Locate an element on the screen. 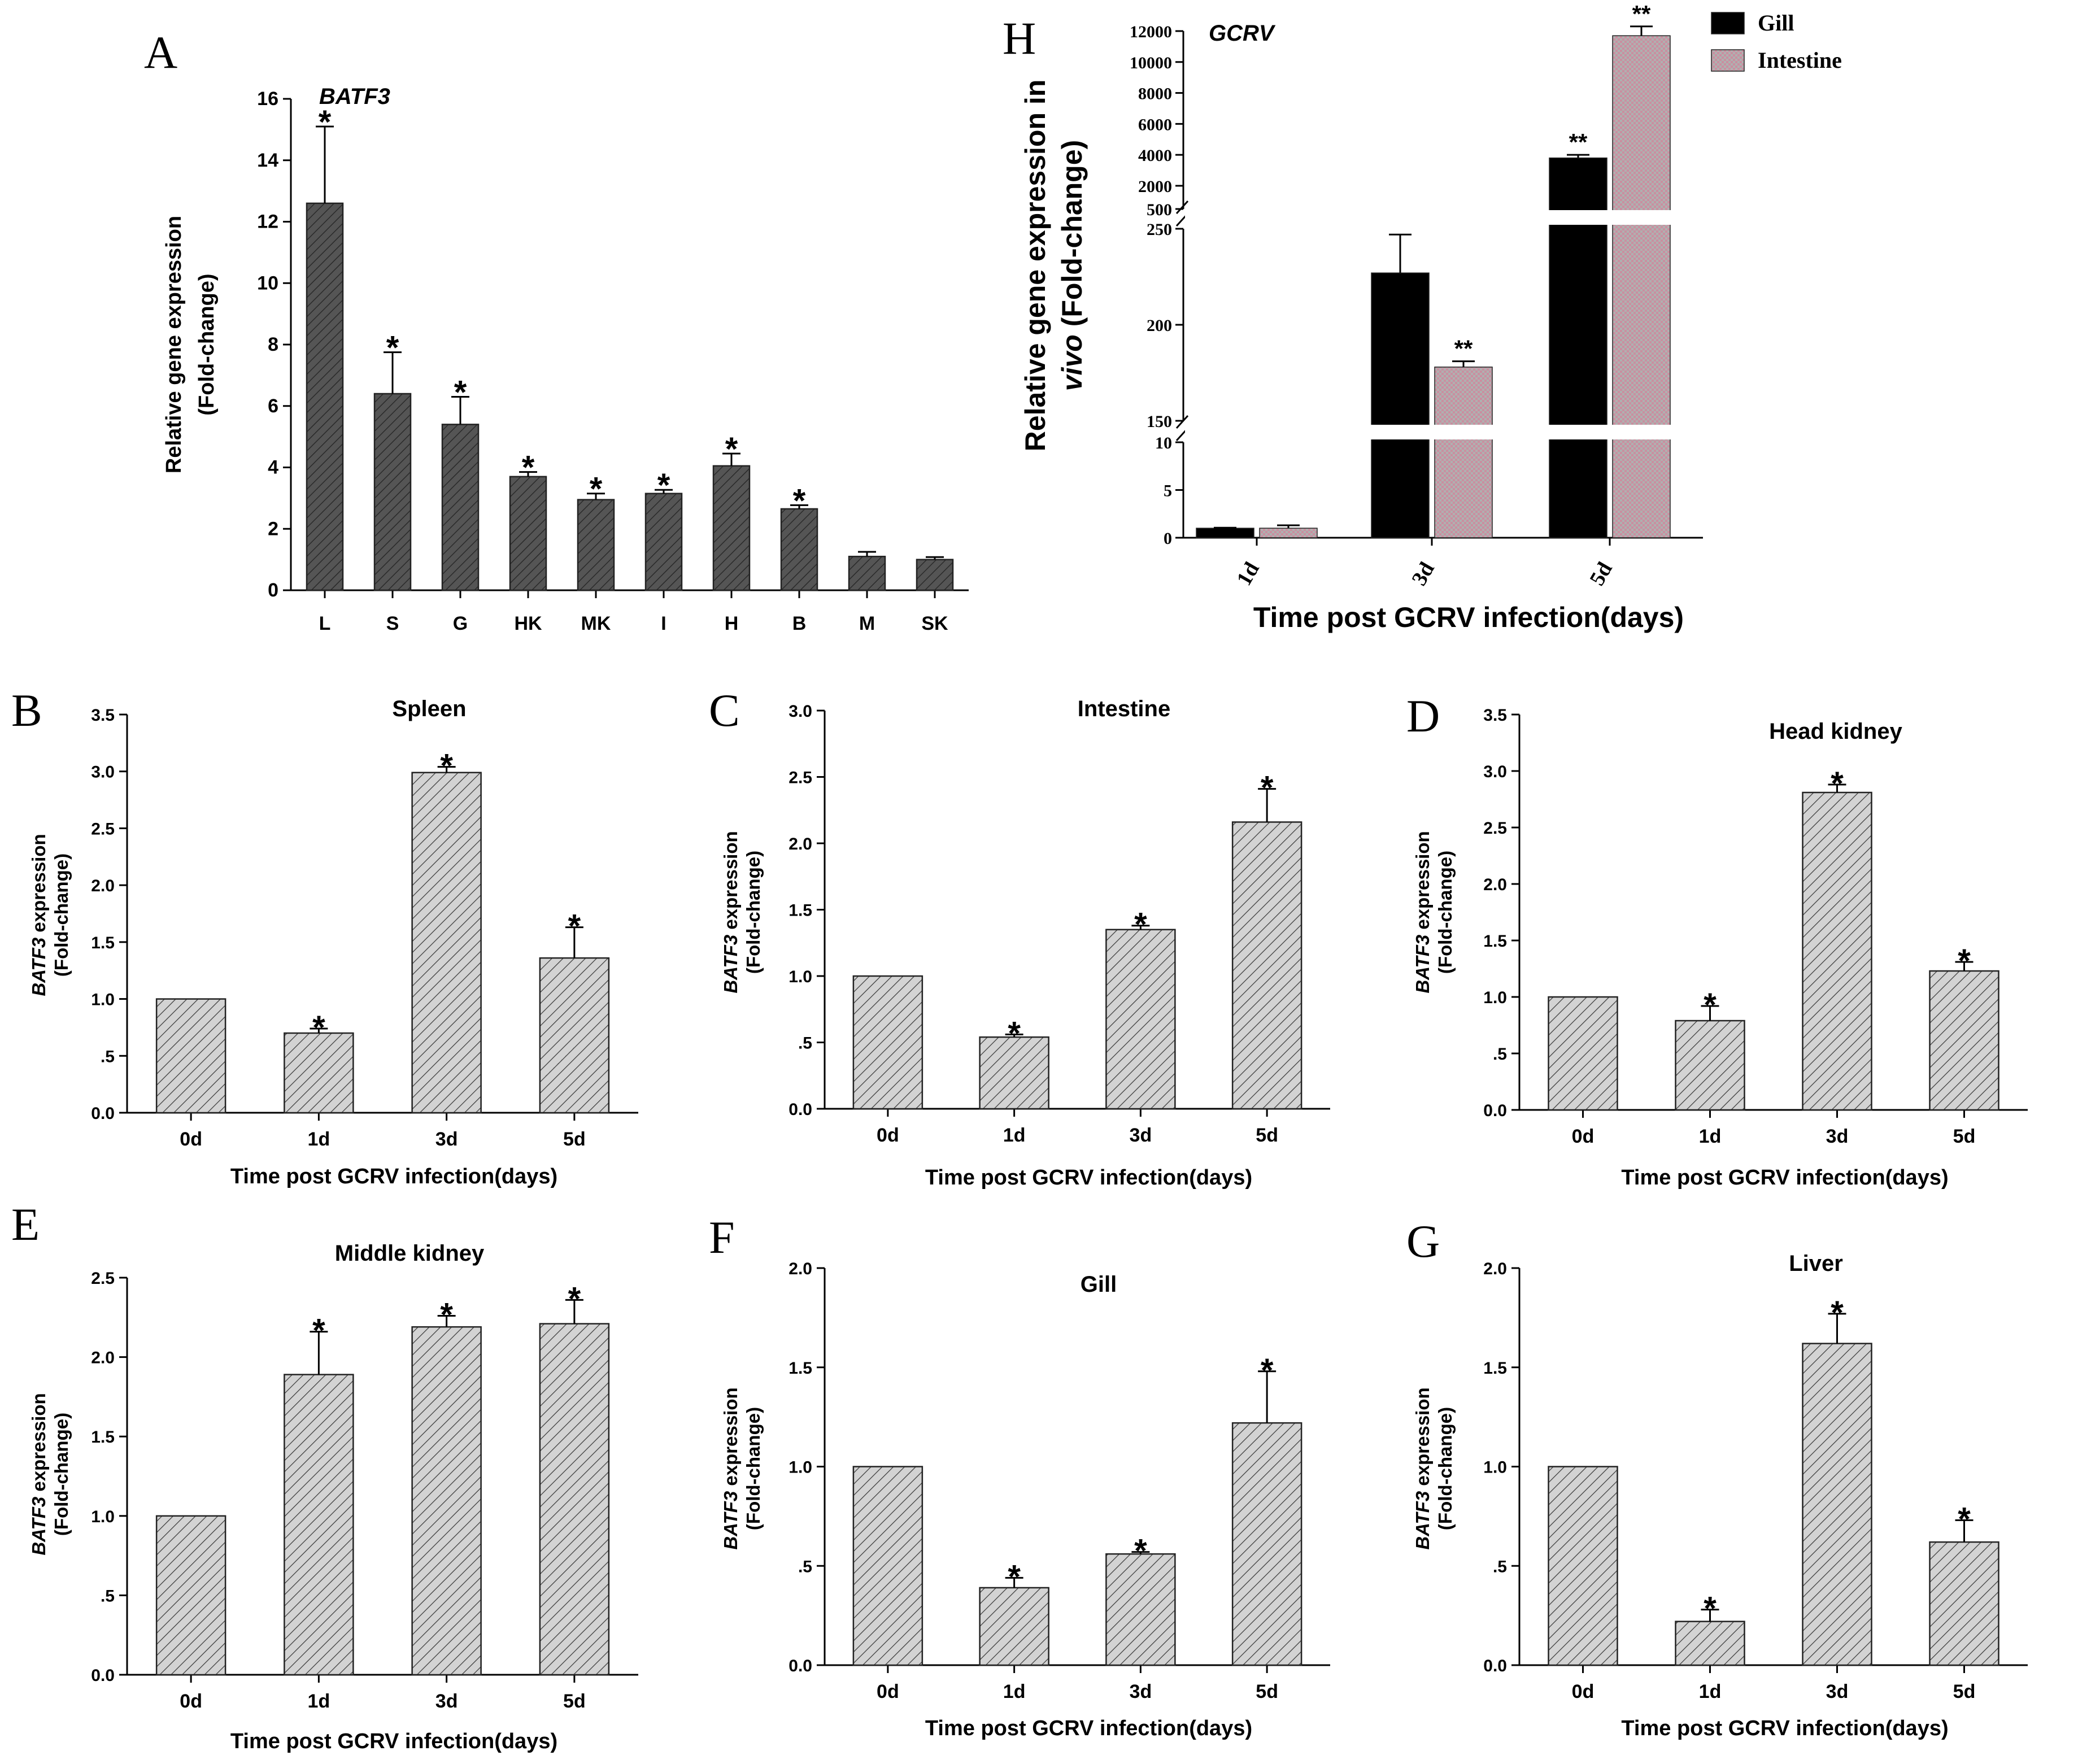 The image size is (2078, 1764). x-tick-label: MK is located at coordinates (596, 623).